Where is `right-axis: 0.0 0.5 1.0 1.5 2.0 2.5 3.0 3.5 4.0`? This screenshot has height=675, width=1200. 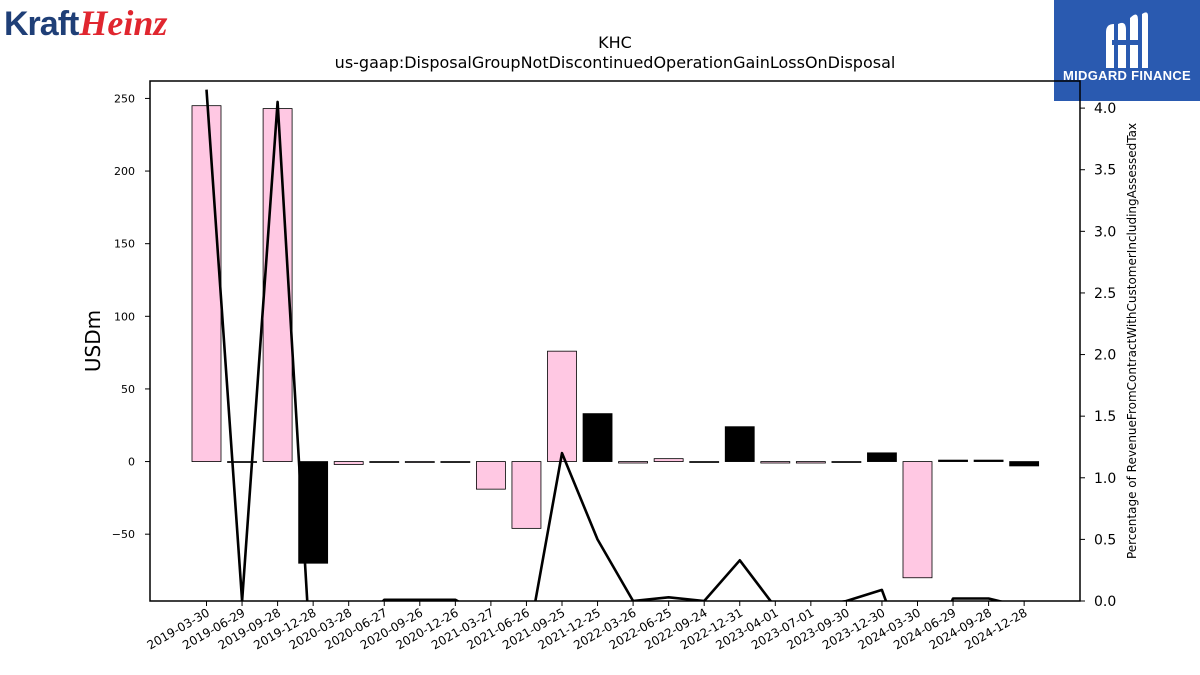
right-axis: 0.0 0.5 1.0 1.5 2.0 2.5 3.0 3.5 4.0 is located at coordinates (1098, 355).